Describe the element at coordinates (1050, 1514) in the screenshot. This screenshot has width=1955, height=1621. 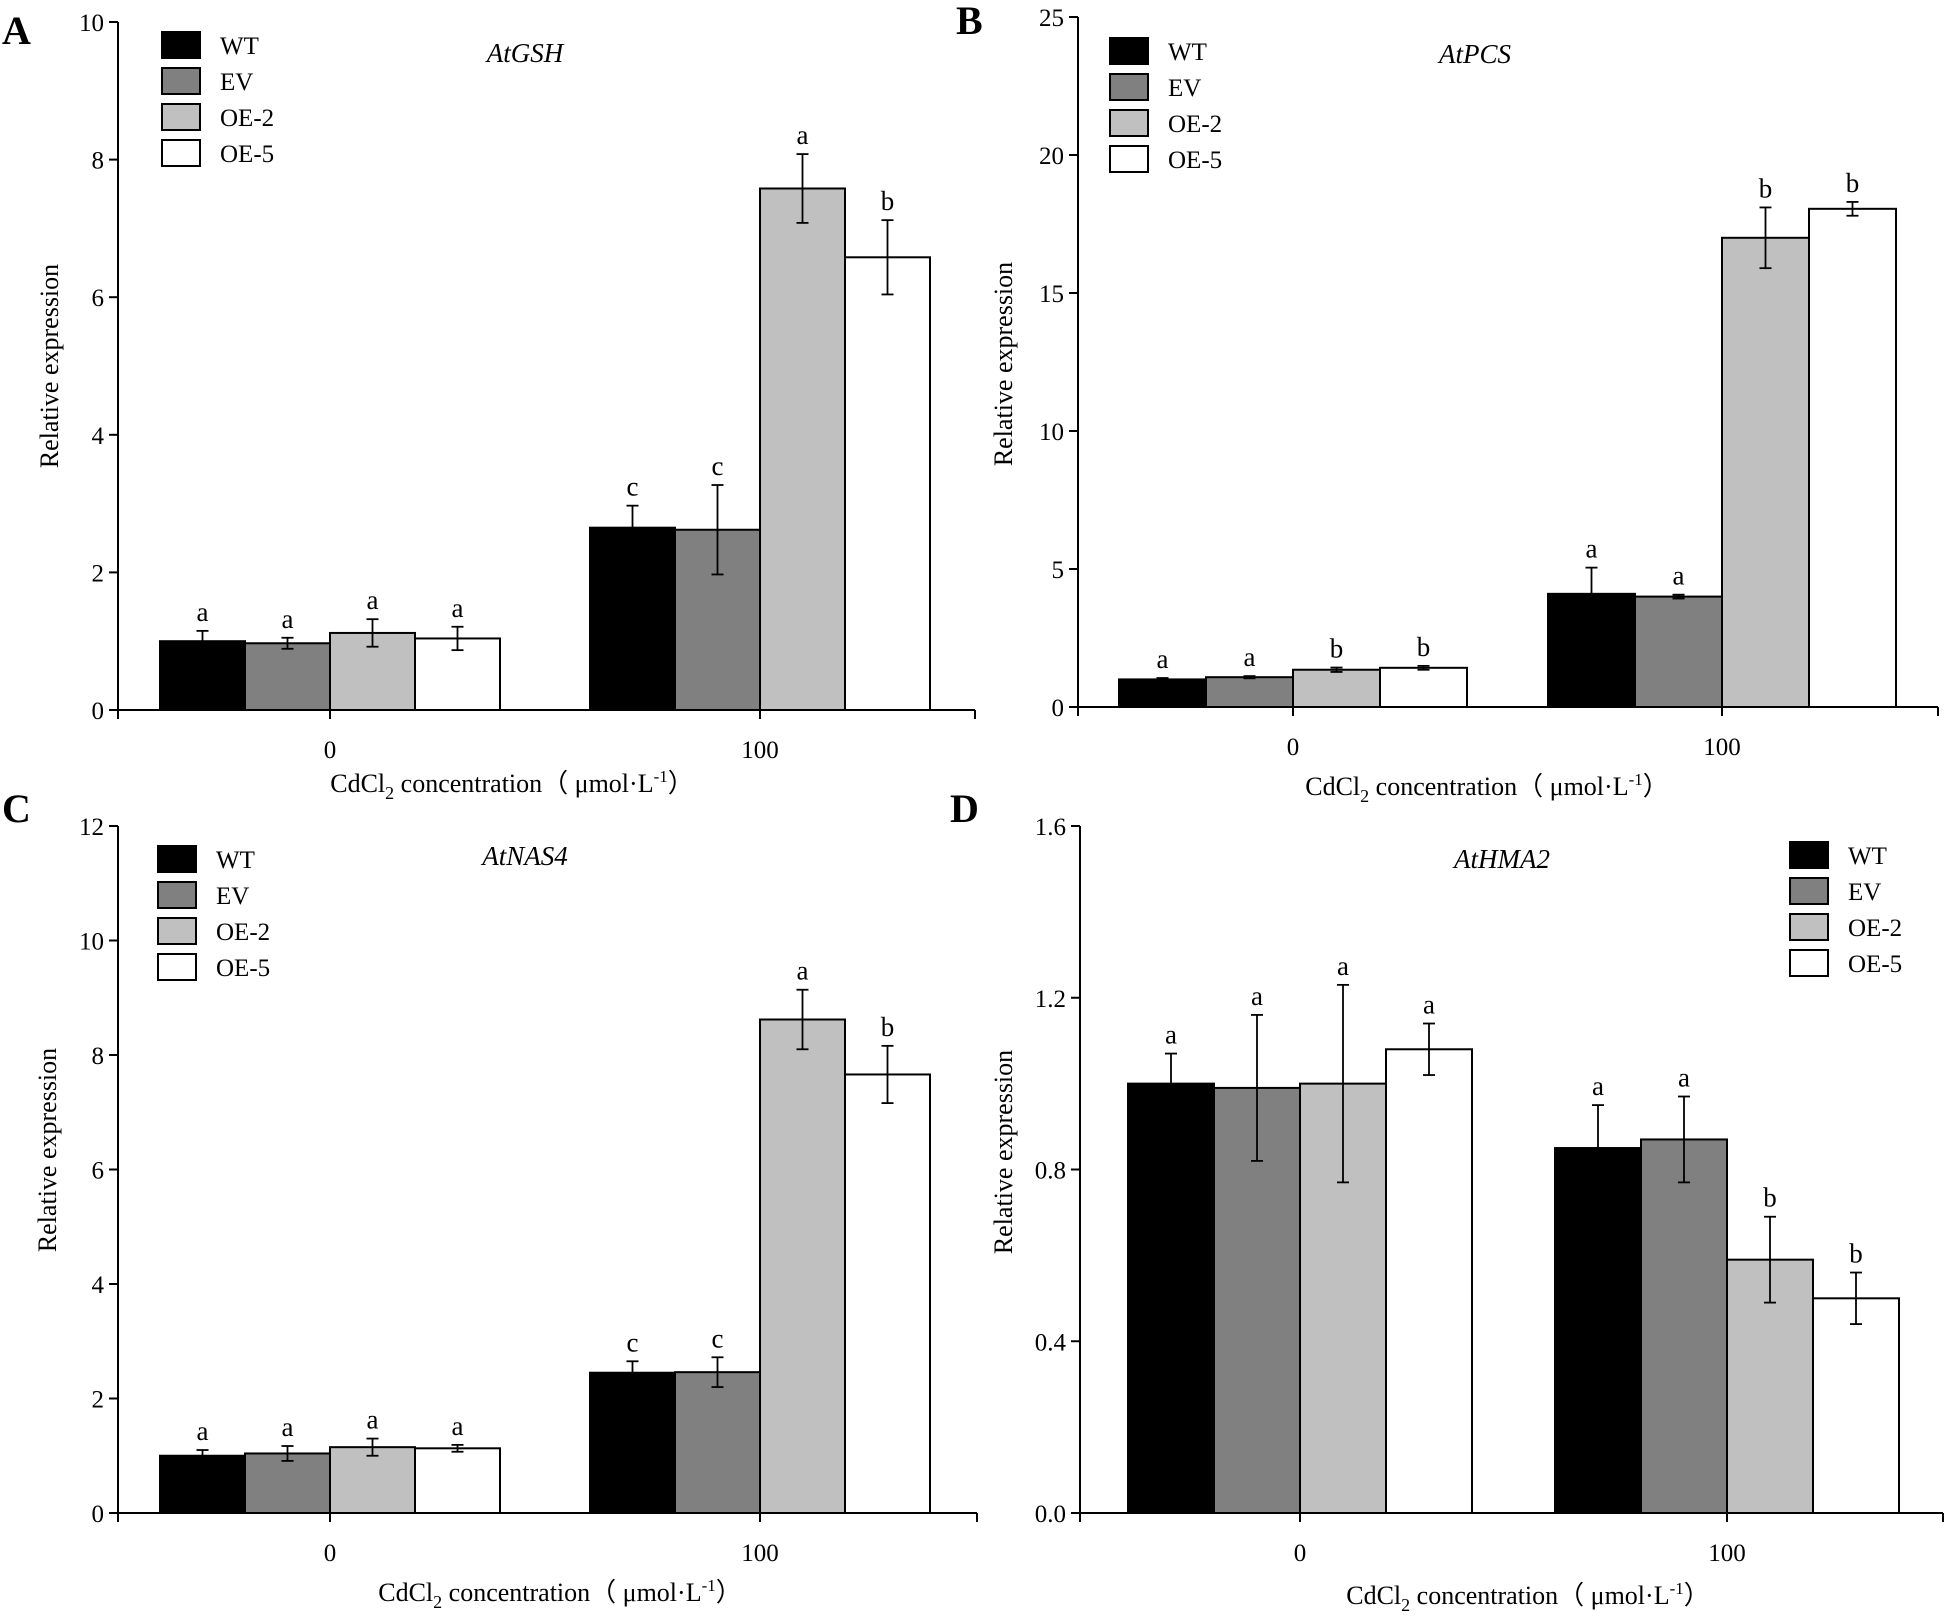
I see `y-tick-label: 0.0` at that location.